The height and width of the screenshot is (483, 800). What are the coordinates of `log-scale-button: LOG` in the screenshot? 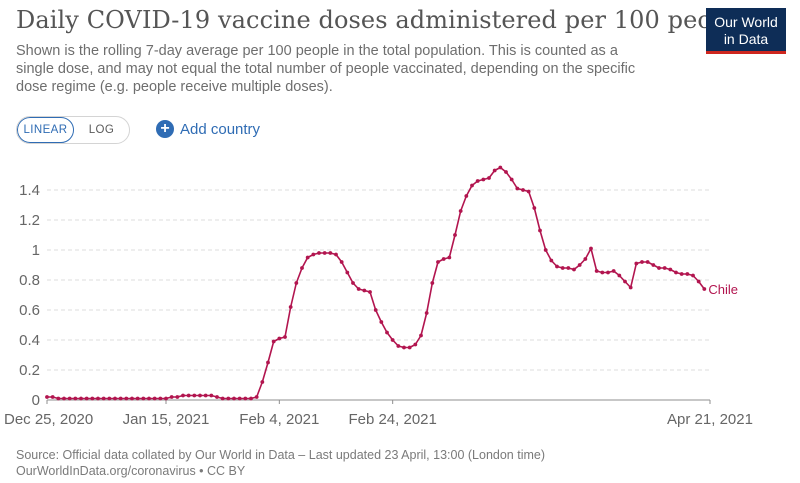 It's located at (101, 130).